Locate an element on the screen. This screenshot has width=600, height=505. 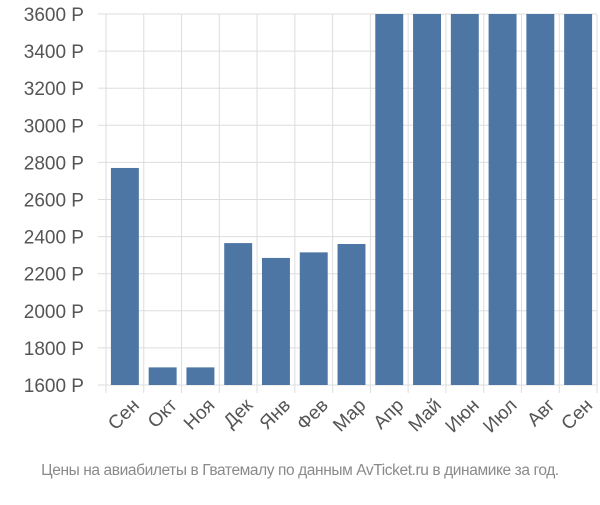
y-tick-label: 1800 Р is located at coordinates (54, 349).